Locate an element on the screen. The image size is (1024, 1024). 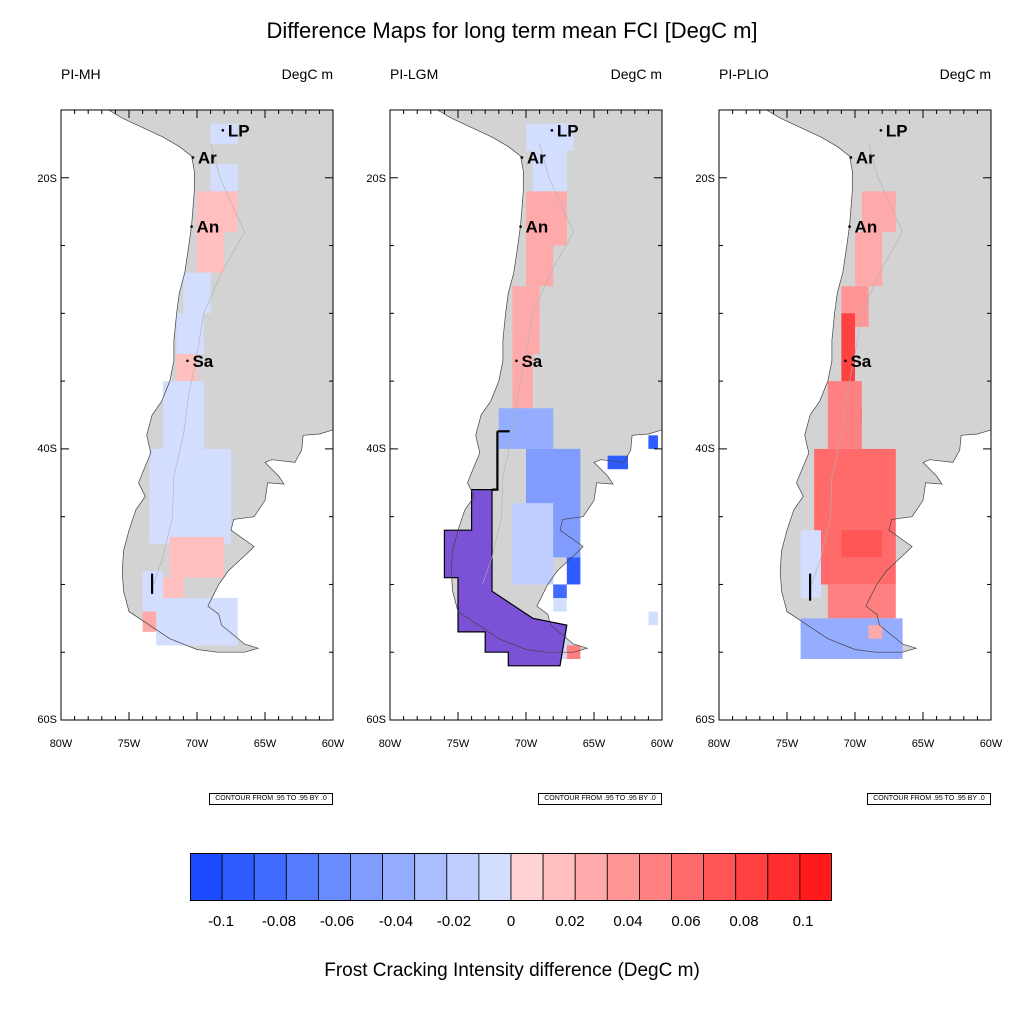
units-label-pi-plio: DegC m is located at coordinates (965, 74).